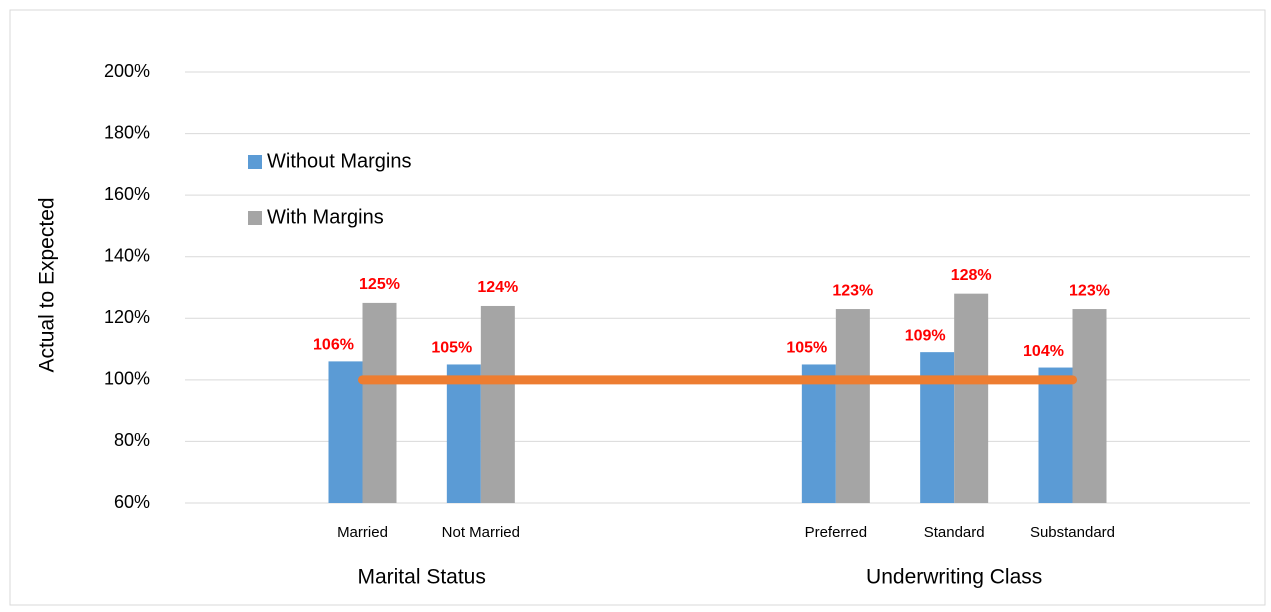 The image size is (1271, 612). Describe the element at coordinates (1043, 351) in the screenshot. I see `data-label: 104%` at that location.